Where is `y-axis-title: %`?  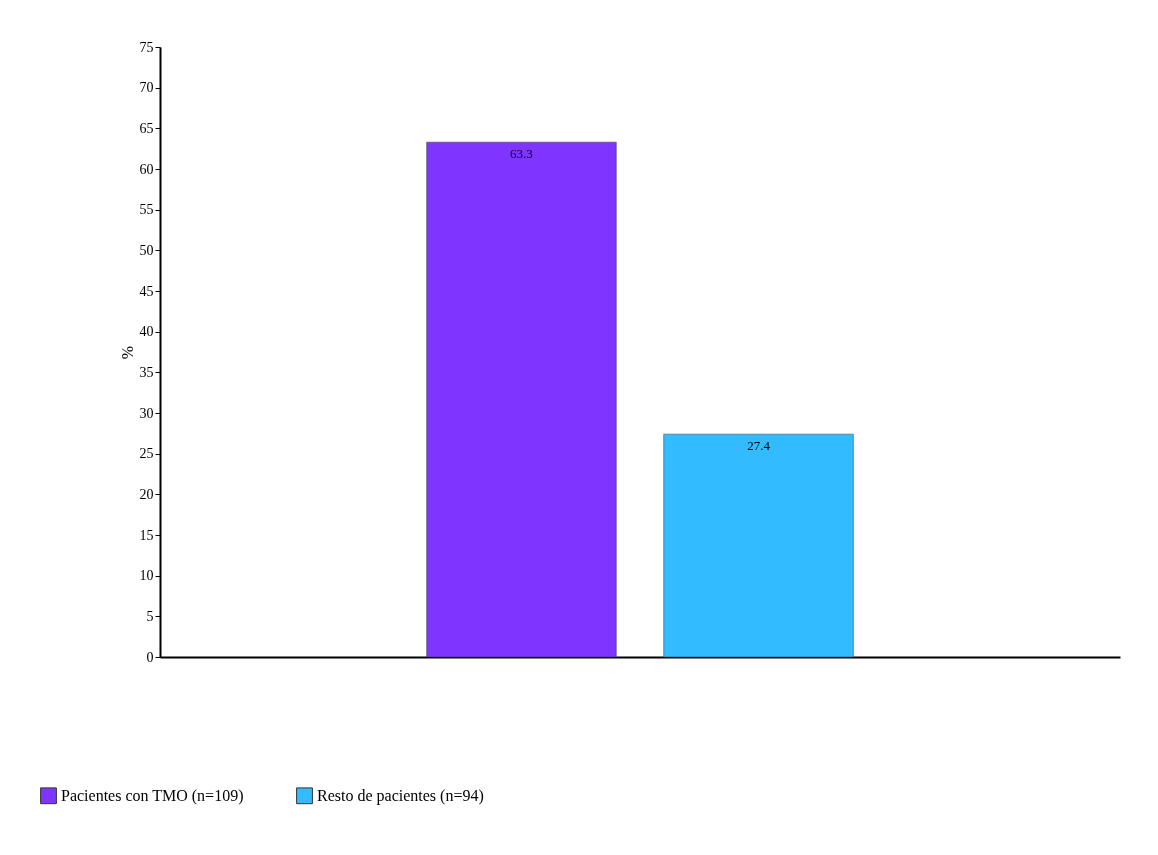
y-axis-title: % is located at coordinates (127, 352).